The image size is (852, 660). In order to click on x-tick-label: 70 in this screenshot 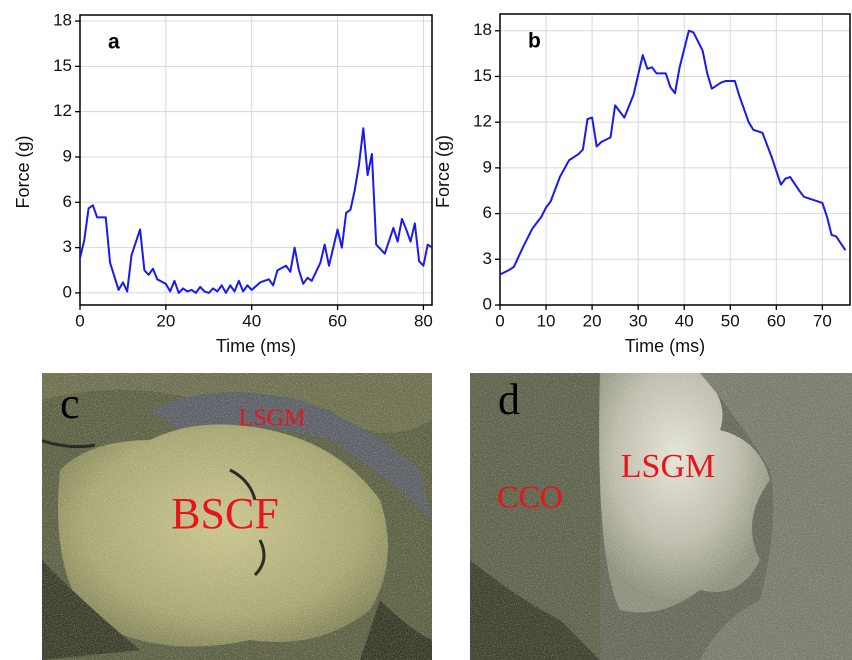, I will do `click(822, 320)`.